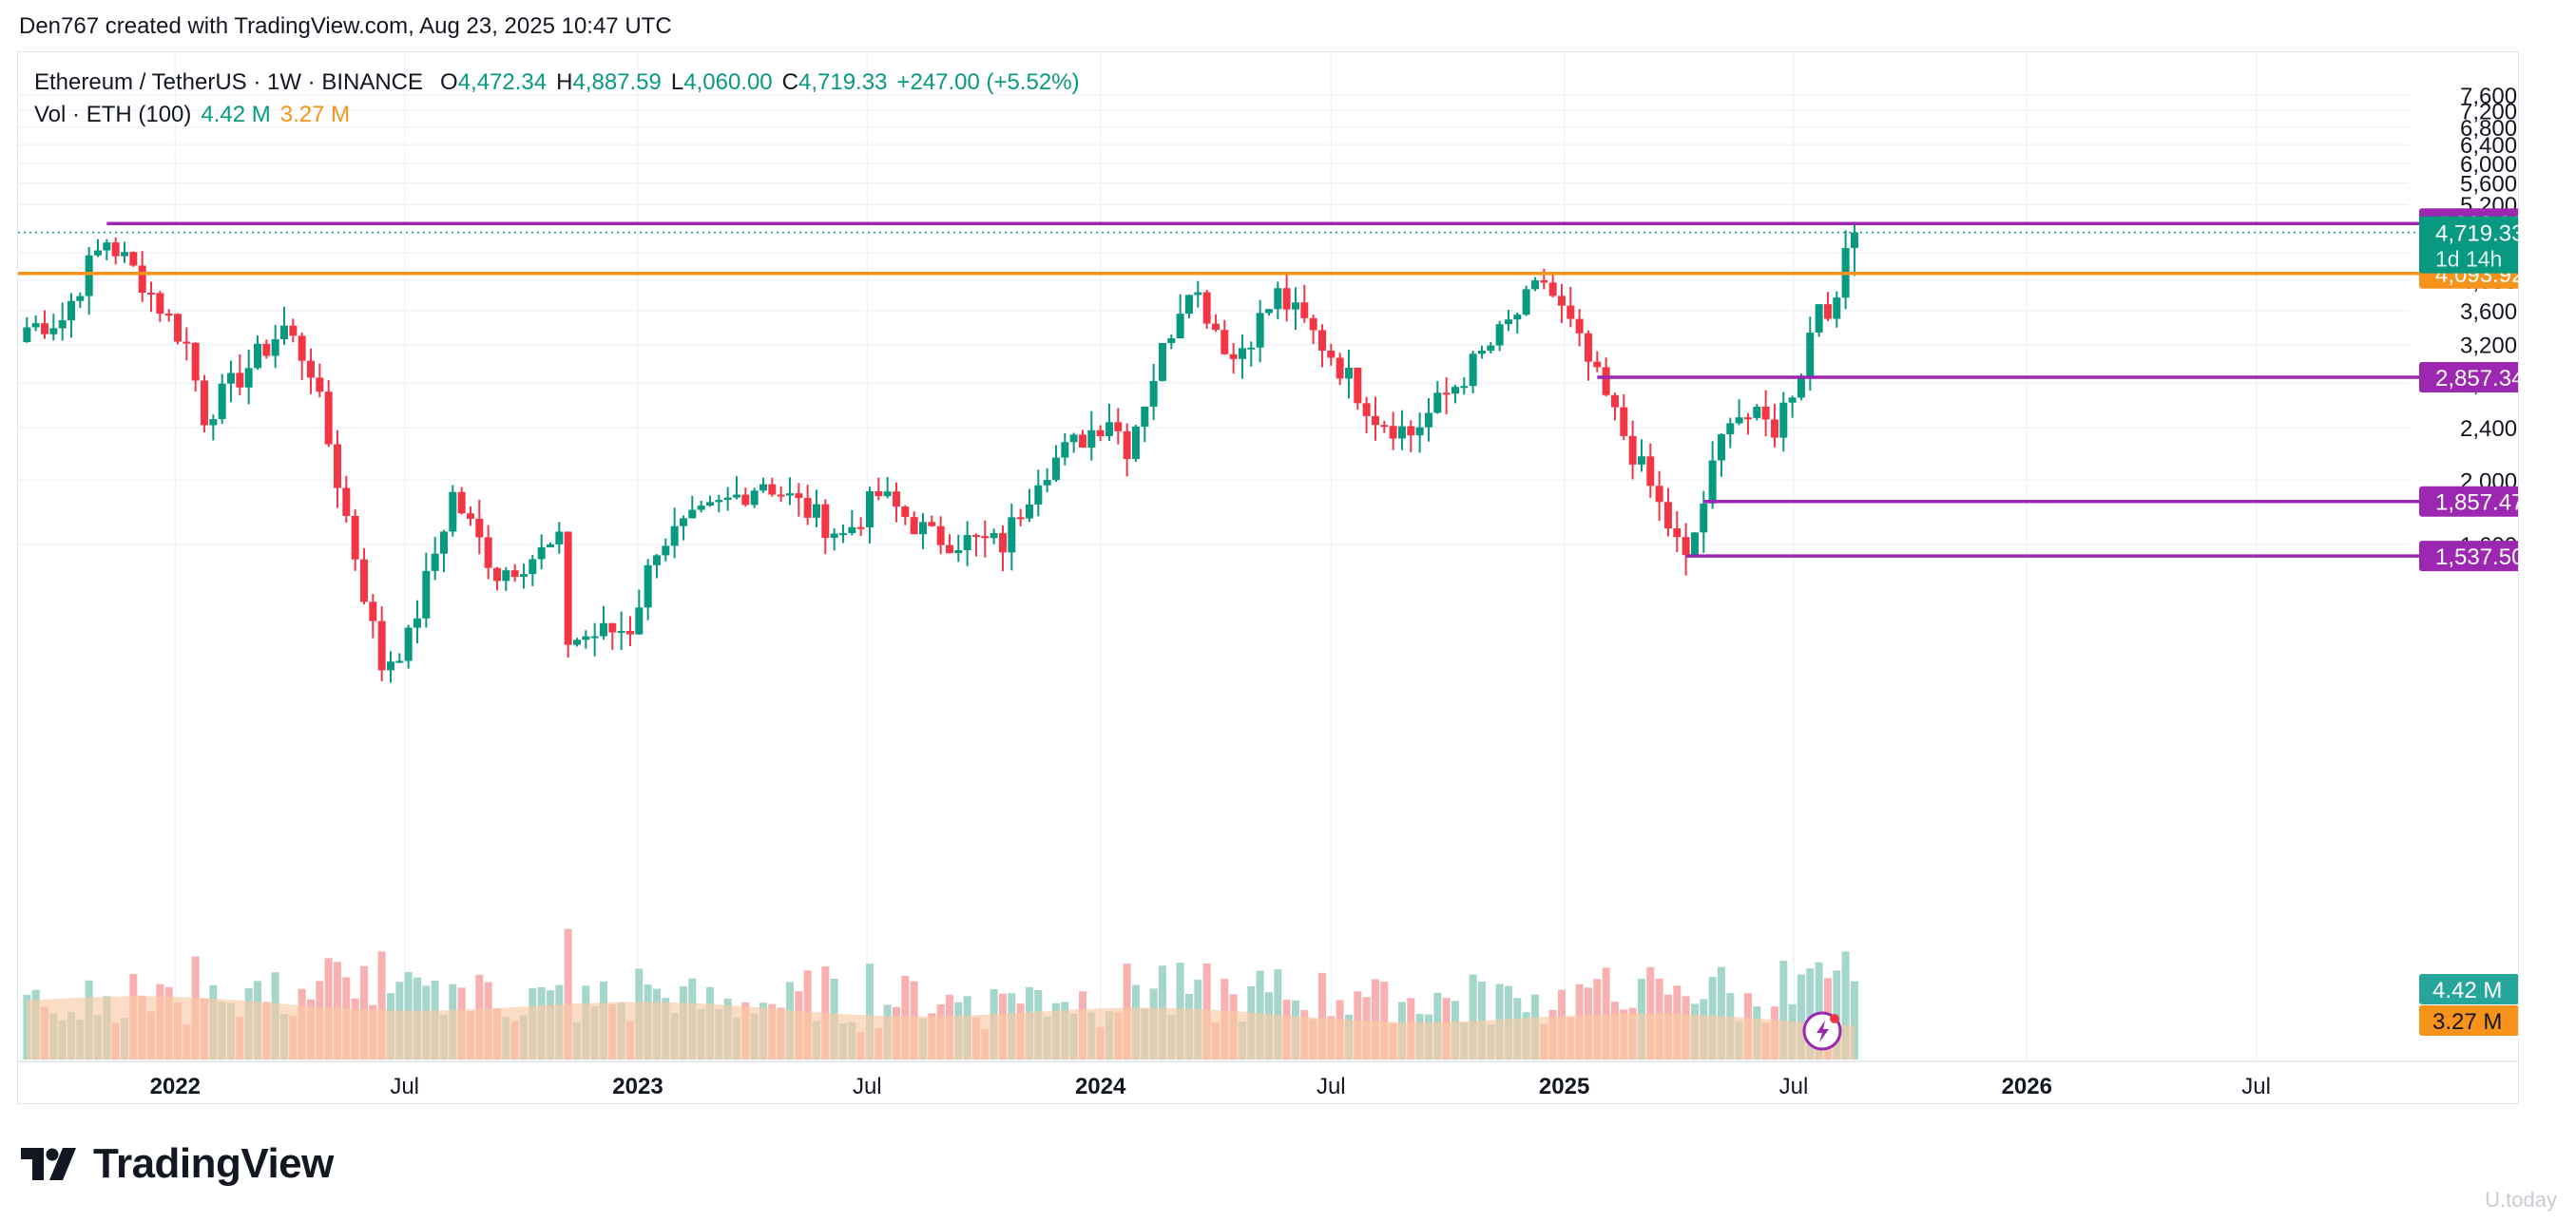 This screenshot has width=2576, height=1222. What do you see at coordinates (2481, 377) in the screenshot?
I see `price-label: 2,857.34` at bounding box center [2481, 377].